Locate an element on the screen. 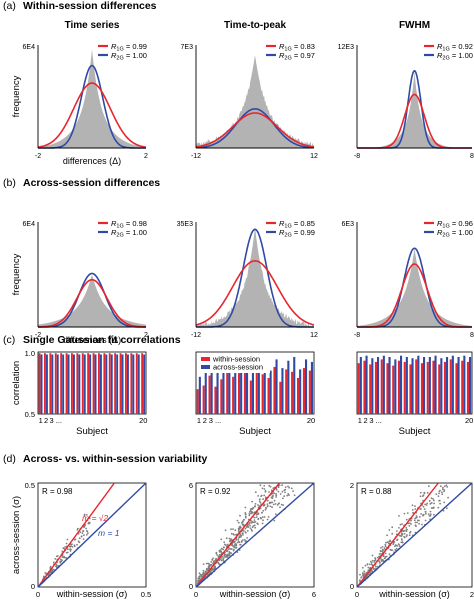 The image size is (474, 603). legend-entry-2G: R2G = 0.97 is located at coordinates (297, 56).